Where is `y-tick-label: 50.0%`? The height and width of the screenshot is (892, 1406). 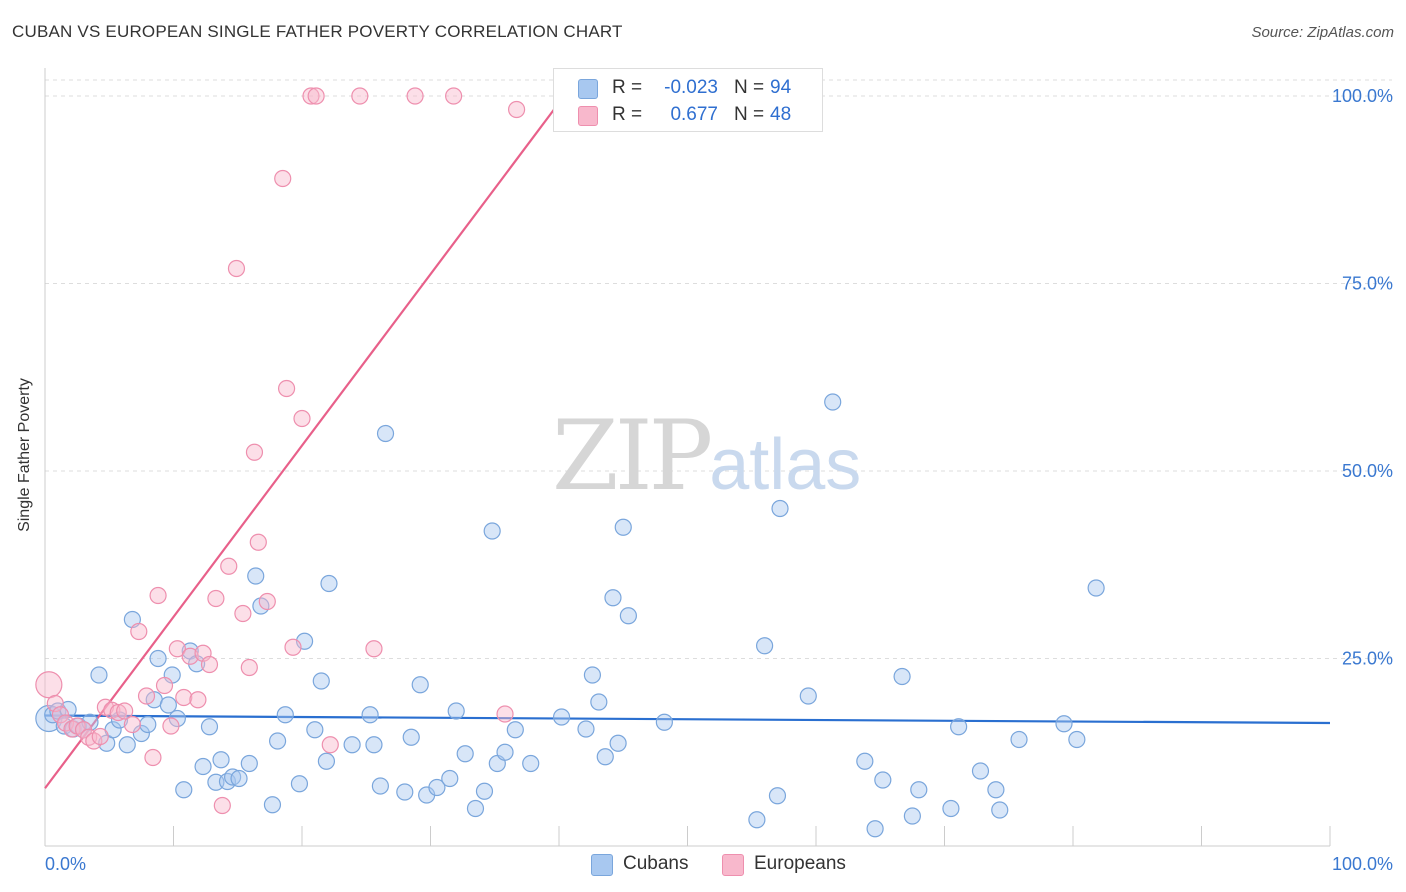 y-tick-label: 50.0% is located at coordinates (1367, 471).